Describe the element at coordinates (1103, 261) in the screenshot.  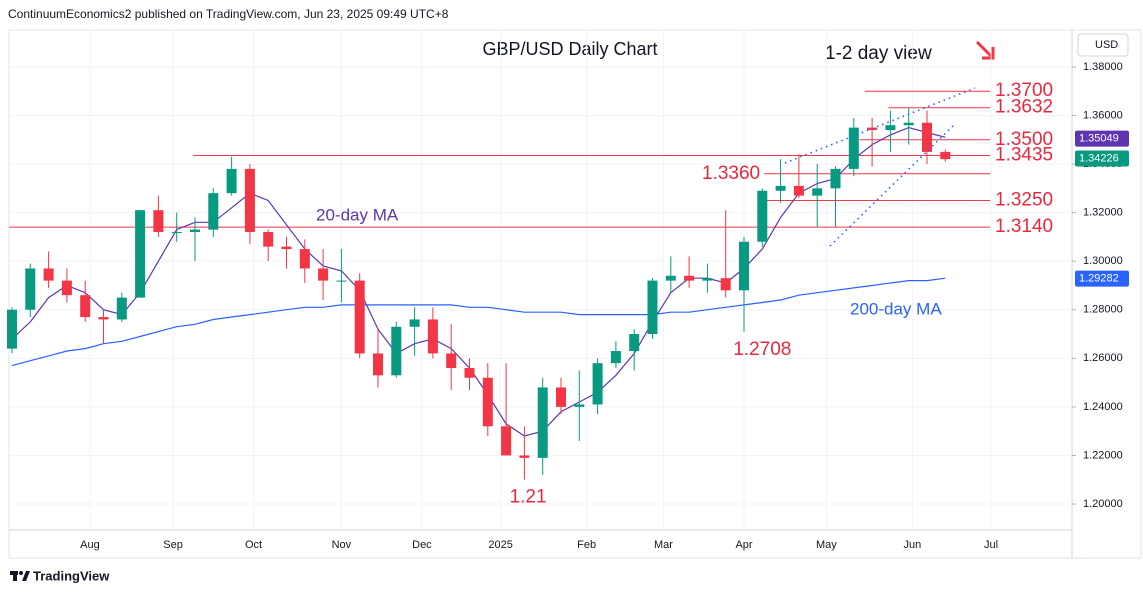
I see `y-tick-label: 1.30000` at that location.